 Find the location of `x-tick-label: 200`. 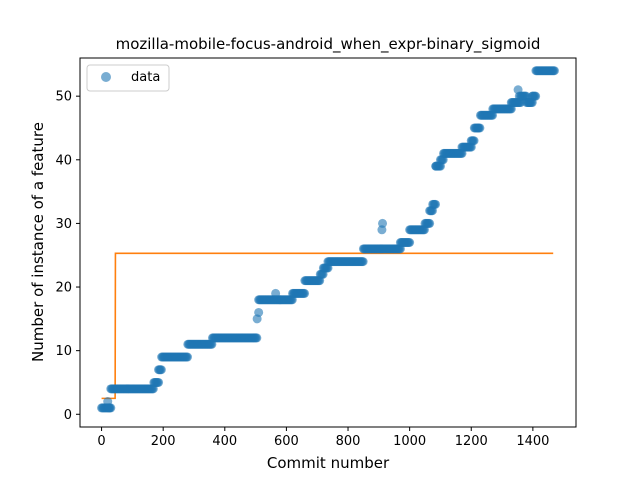

x-tick-label: 200 is located at coordinates (163, 441).